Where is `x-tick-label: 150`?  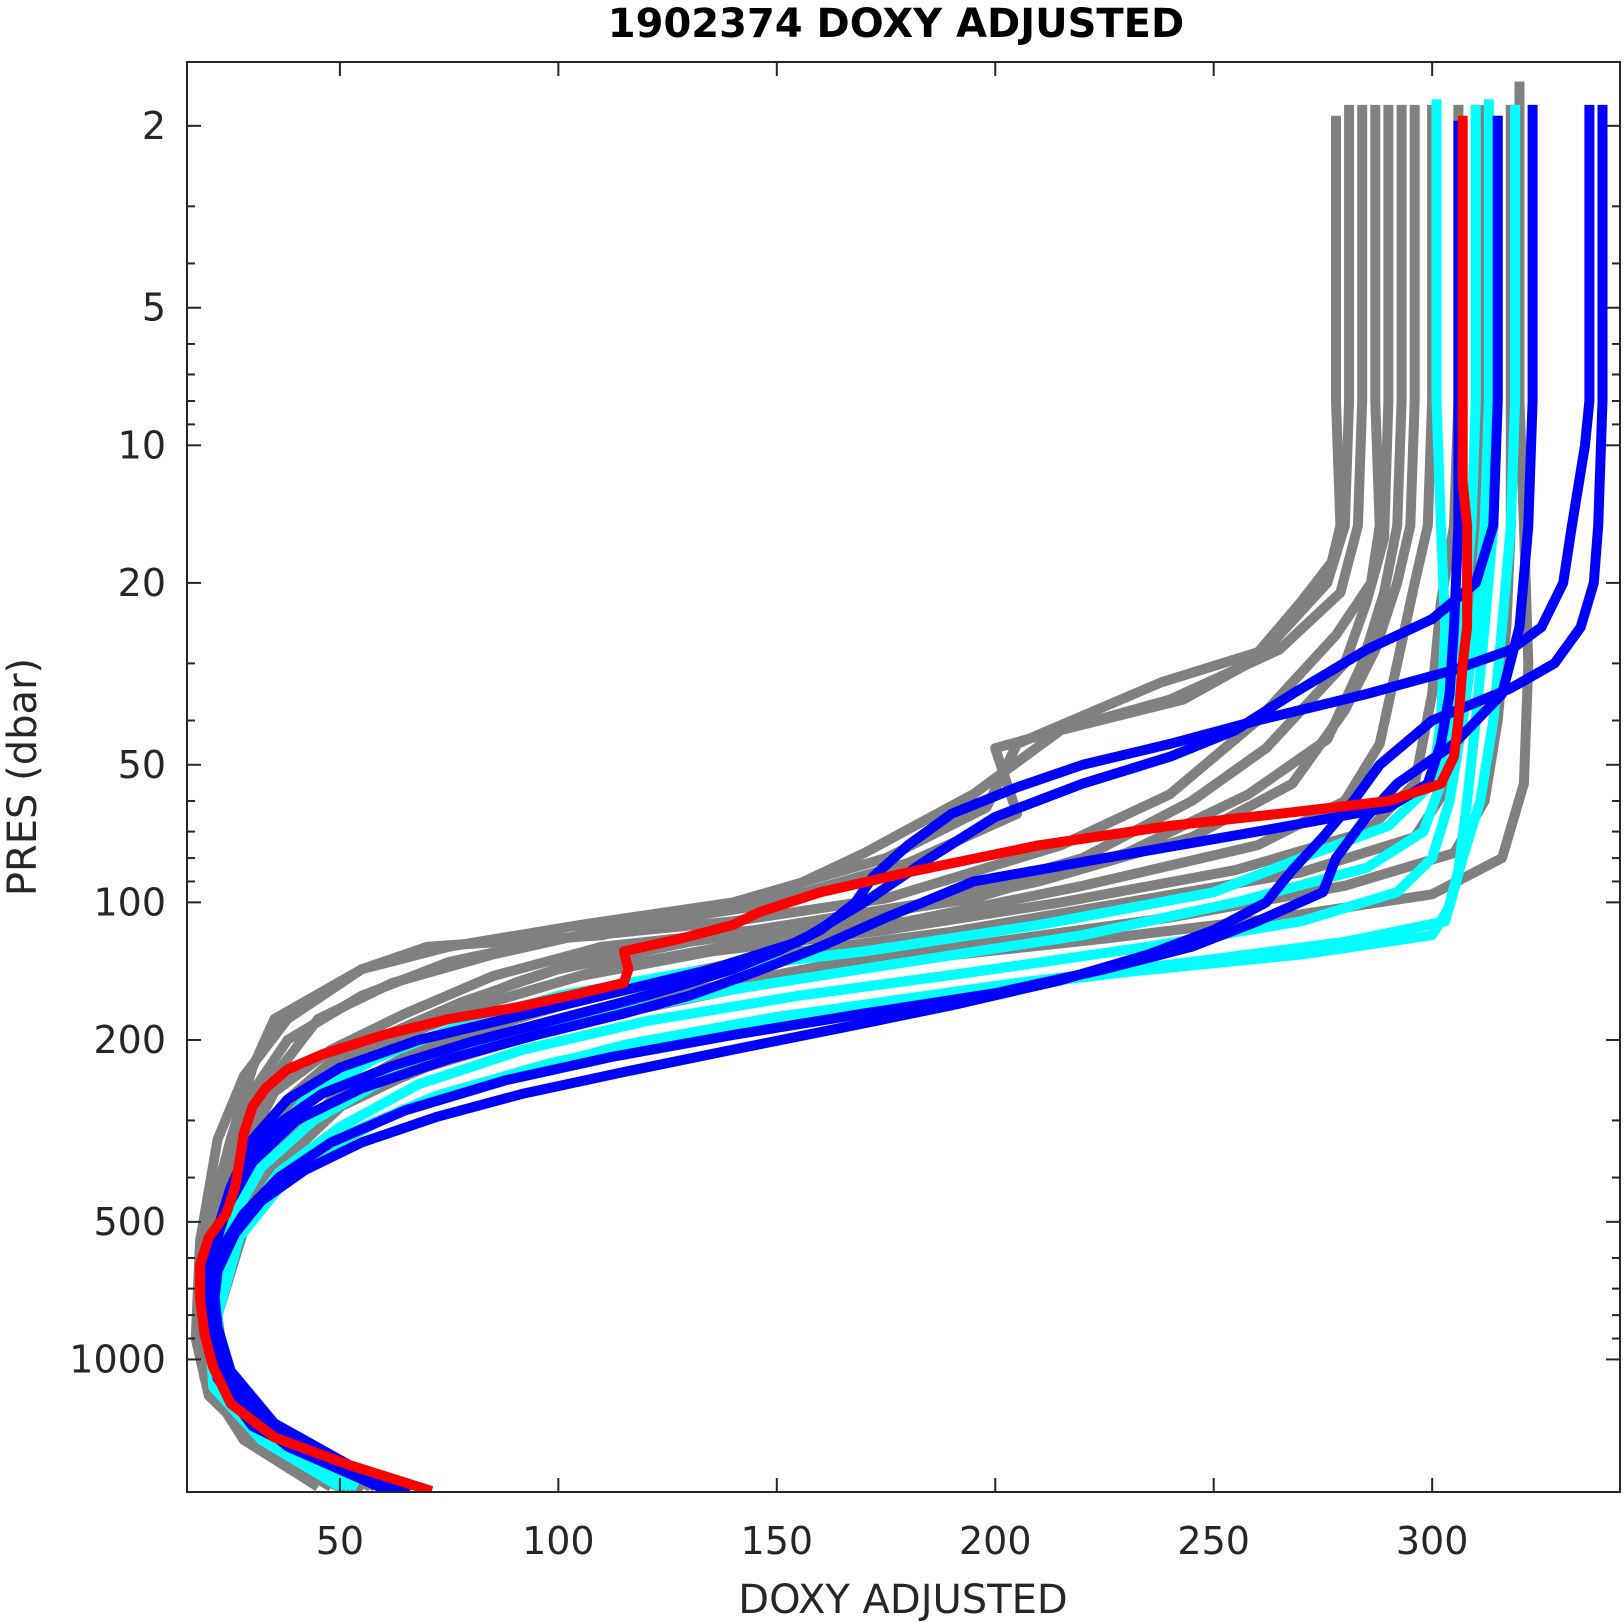 x-tick-label: 150 is located at coordinates (777, 1541).